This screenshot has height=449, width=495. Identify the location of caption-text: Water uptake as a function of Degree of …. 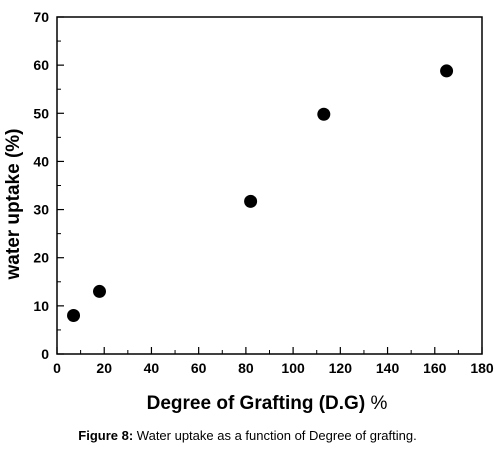
(275, 435).